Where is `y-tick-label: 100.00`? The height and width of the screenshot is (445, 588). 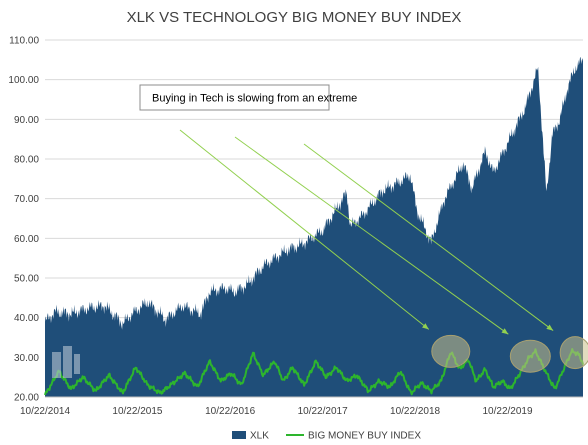
y-tick-label: 100.00 is located at coordinates (23, 80).